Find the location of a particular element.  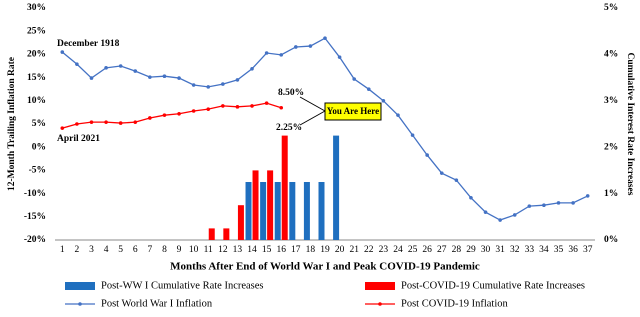

y-axis-title: 12-Month Trailing Inflation Rate is located at coordinates (12, 124).